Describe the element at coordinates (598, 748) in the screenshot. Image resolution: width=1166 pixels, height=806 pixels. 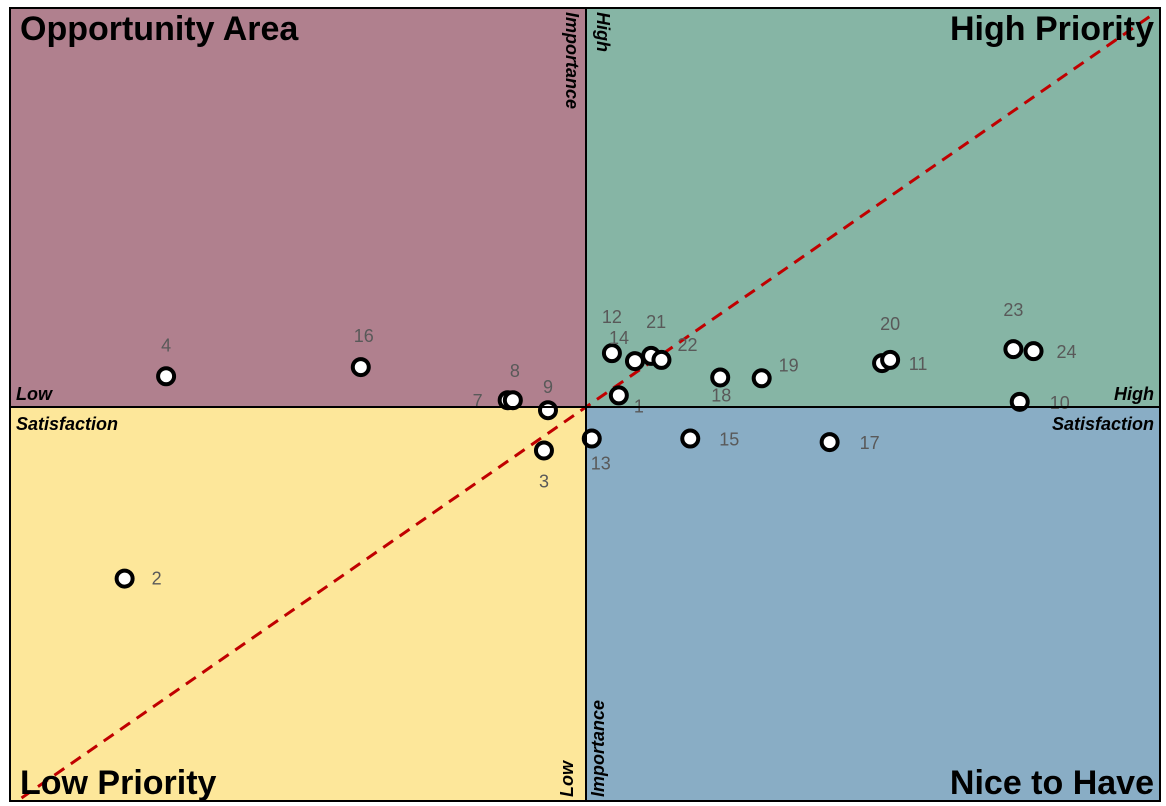
I see `y-axis-name-bottom: Importance` at that location.